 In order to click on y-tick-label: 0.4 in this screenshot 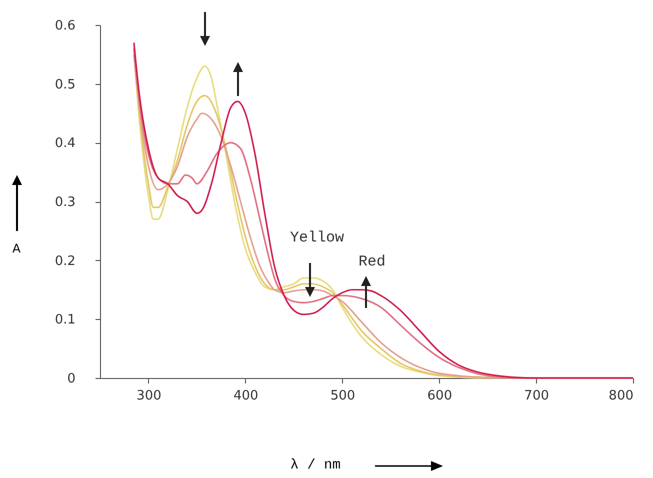, I will do `click(65, 144)`.